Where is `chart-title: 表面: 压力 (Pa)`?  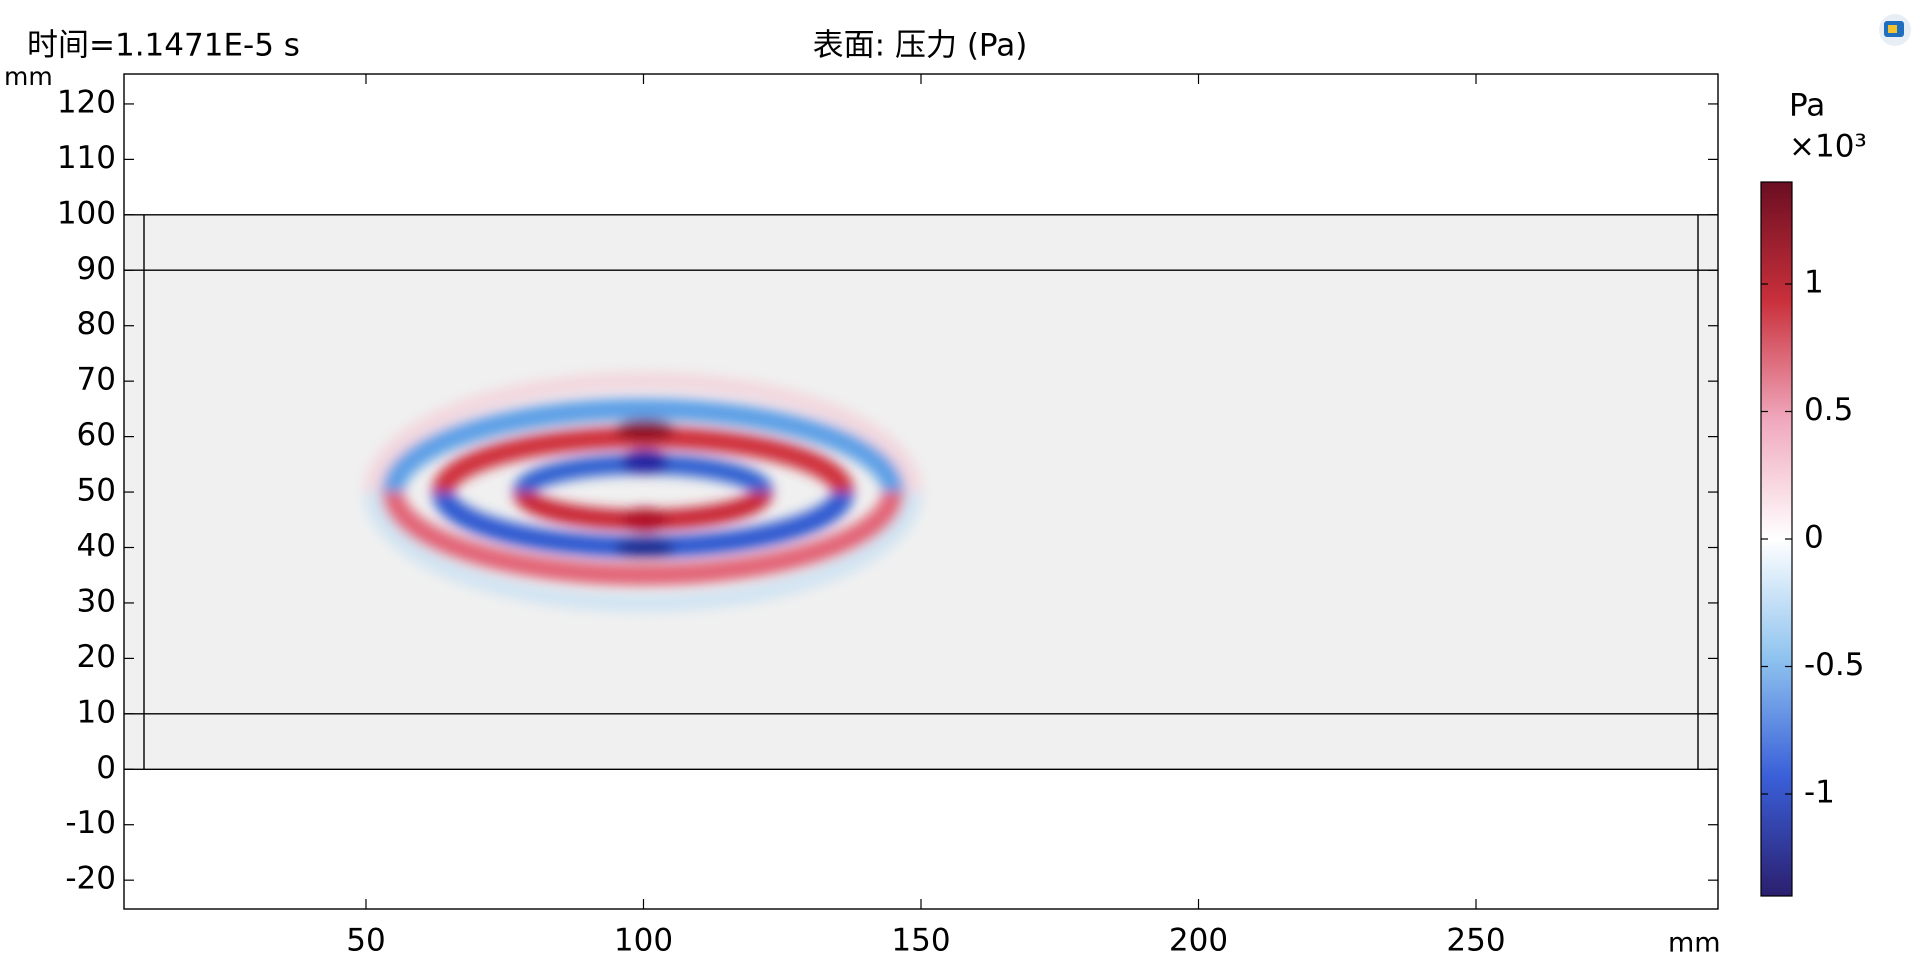
chart-title: 表面: 压力 (Pa) is located at coordinates (920, 46).